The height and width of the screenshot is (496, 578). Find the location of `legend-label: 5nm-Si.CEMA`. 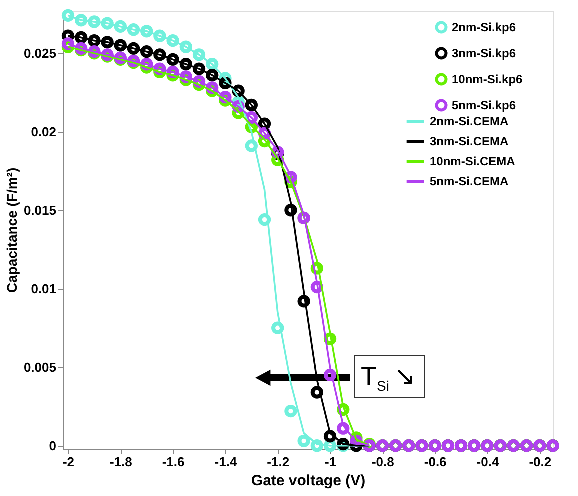

legend-label: 5nm-Si.CEMA is located at coordinates (470, 181).